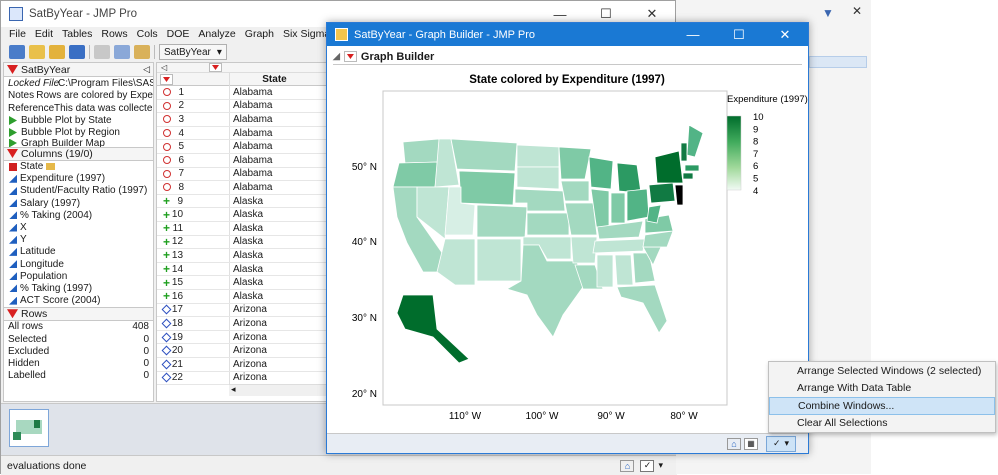 The height and width of the screenshot is (475, 998). Describe the element at coordinates (12, 153) in the screenshot. I see `red-triangle-icon` at that location.